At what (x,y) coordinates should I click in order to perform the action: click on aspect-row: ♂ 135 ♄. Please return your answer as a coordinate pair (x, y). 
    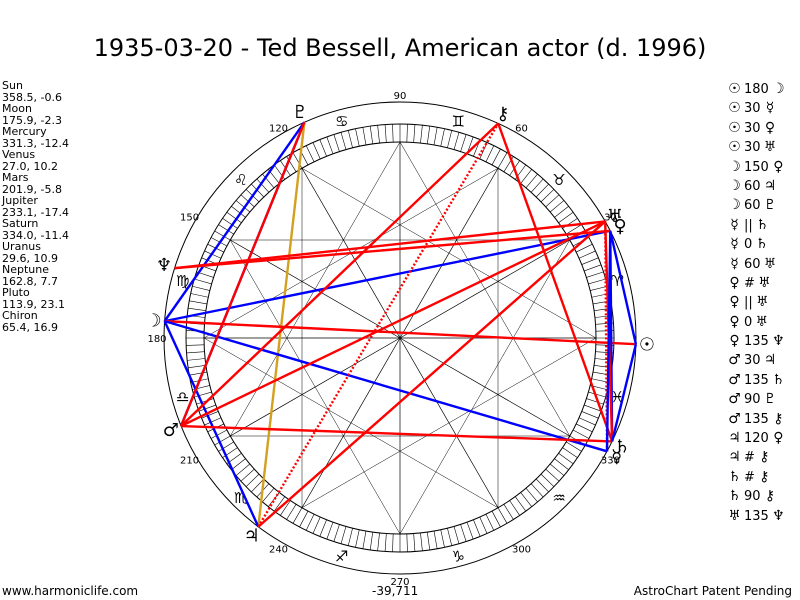
    Looking at the image, I should click on (764, 380).